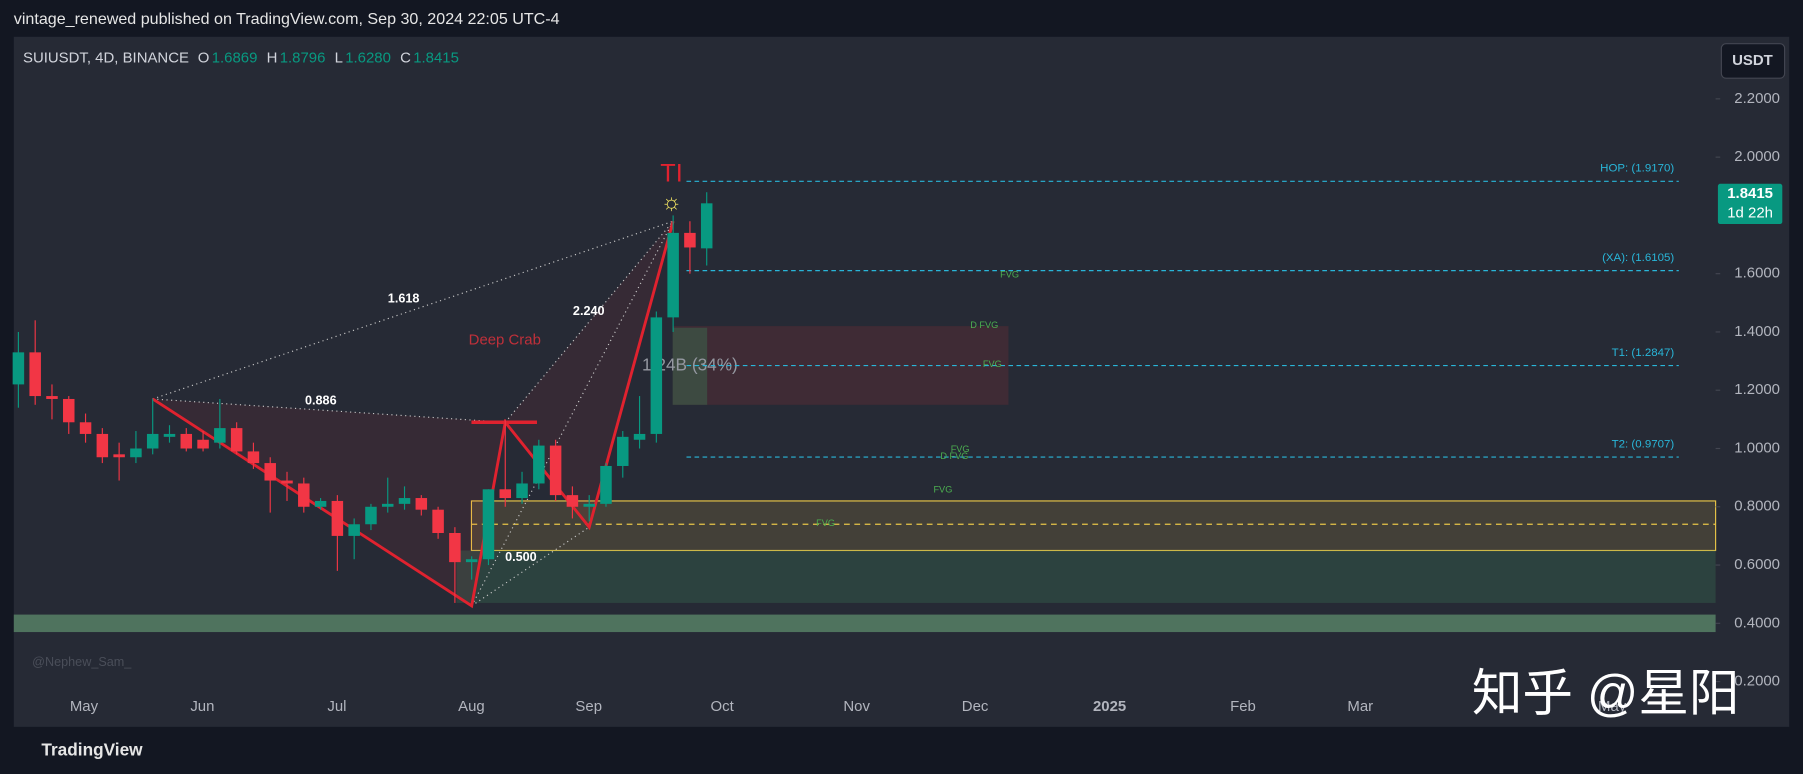 This screenshot has height=774, width=1803. I want to click on y-tick-label: 0.8000, so click(1757, 506).